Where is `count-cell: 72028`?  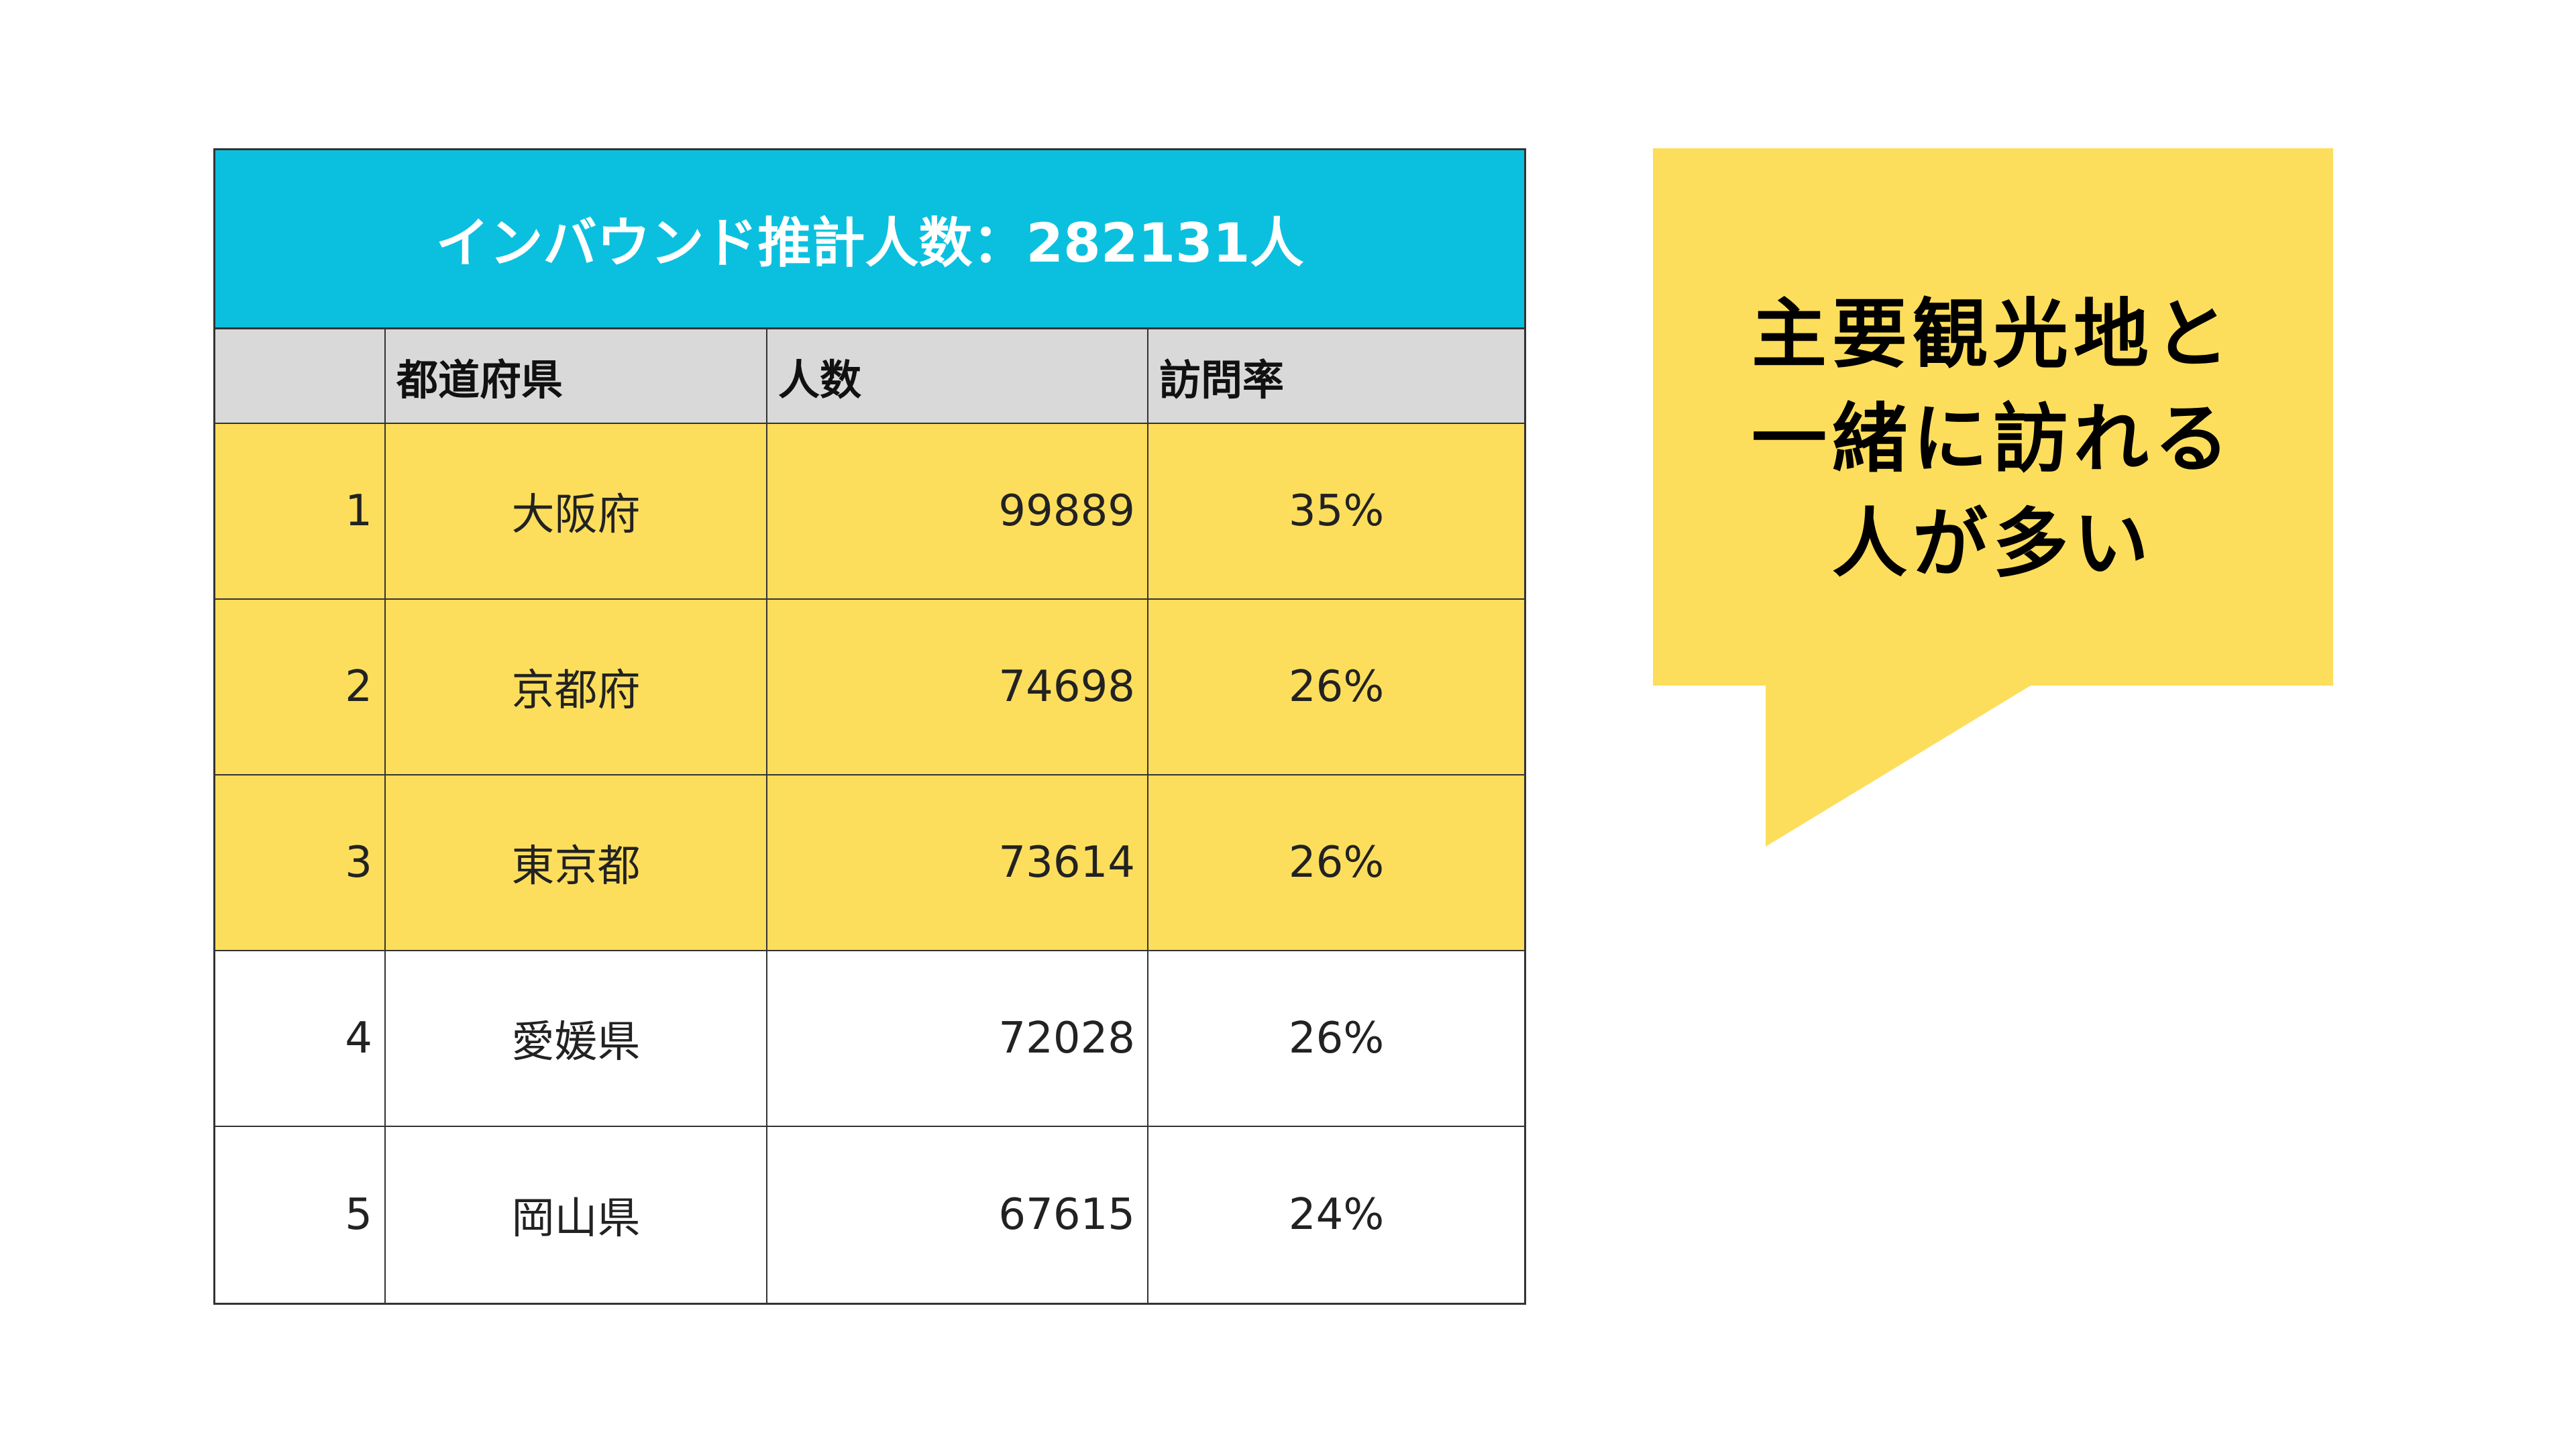 count-cell: 72028 is located at coordinates (957, 1038).